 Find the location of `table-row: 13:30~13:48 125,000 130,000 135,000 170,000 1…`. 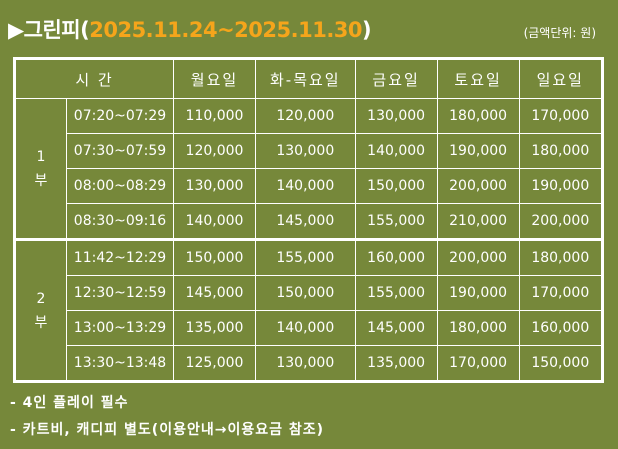

table-row: 13:30~13:48 125,000 130,000 135,000 170,000 1… is located at coordinates (309, 363).